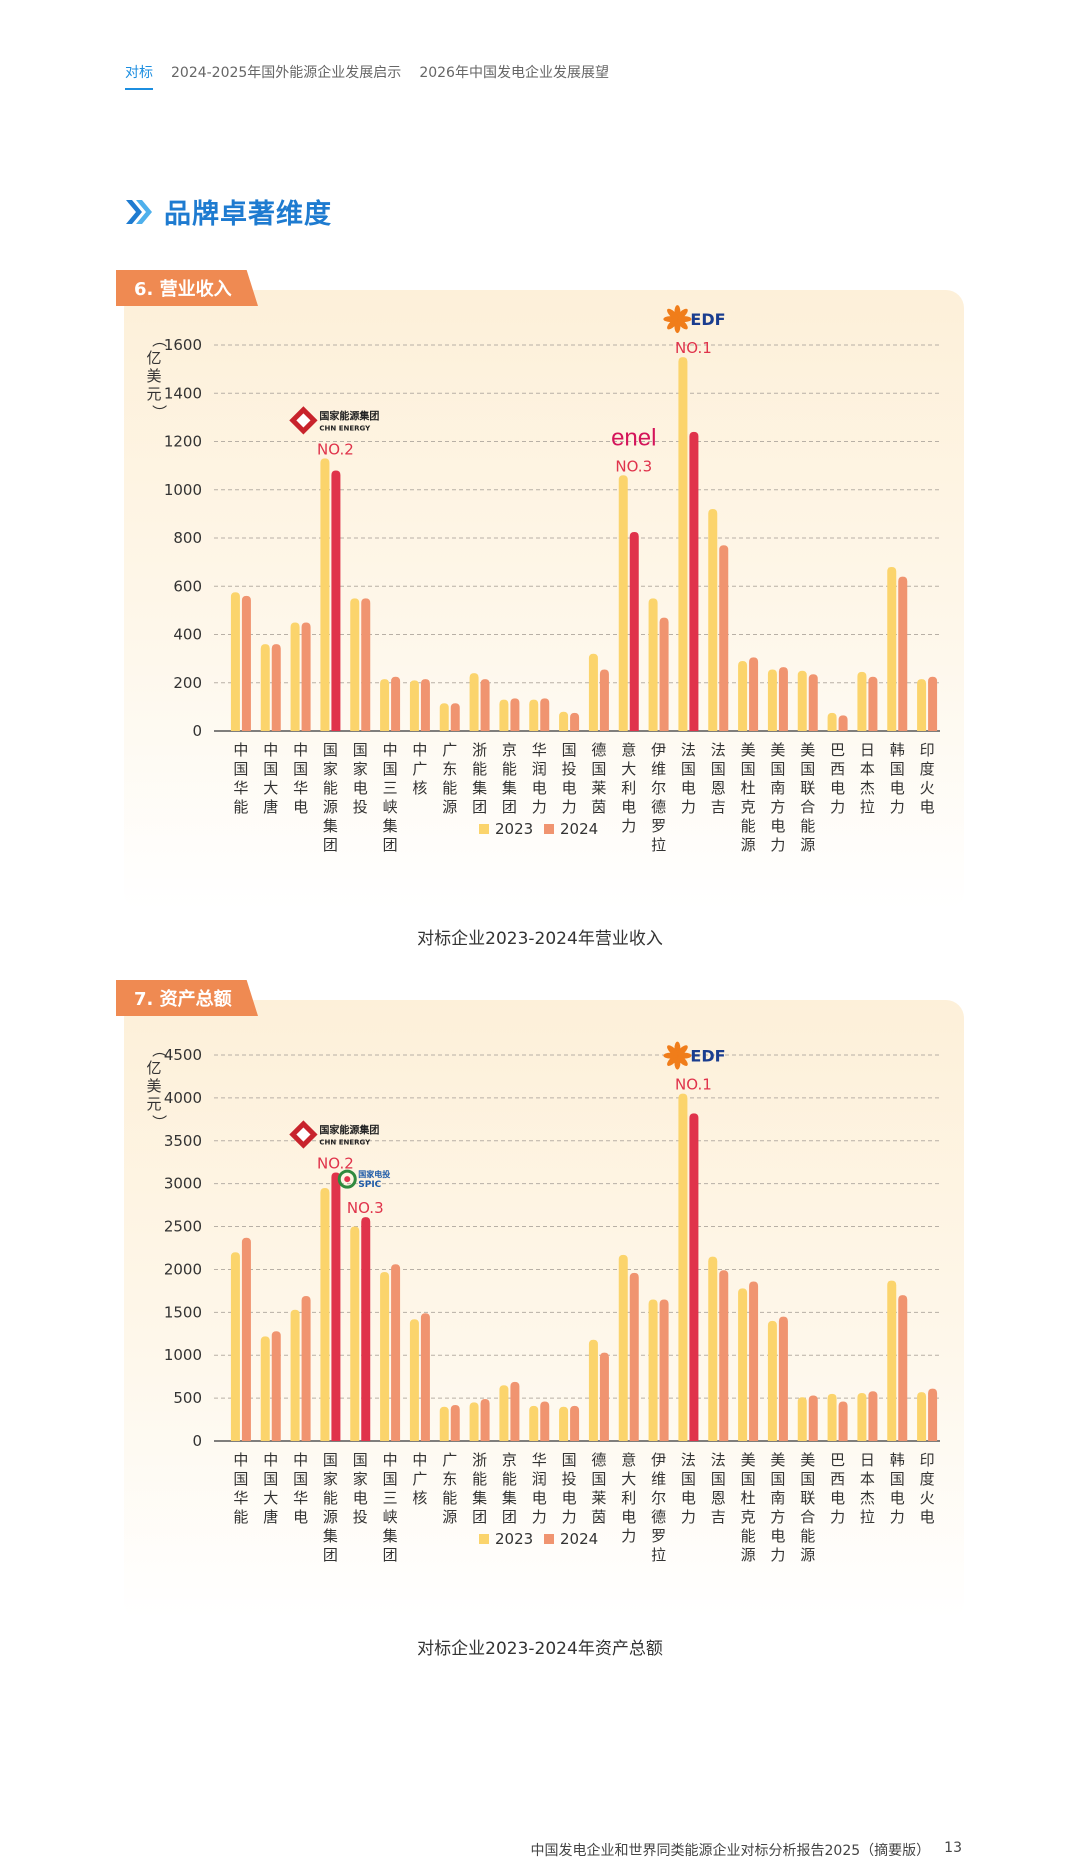 This screenshot has width=1080, height=1867. What do you see at coordinates (330, 656) in the screenshot?
I see `revenue-category-group: 国家能源集团` at bounding box center [330, 656].